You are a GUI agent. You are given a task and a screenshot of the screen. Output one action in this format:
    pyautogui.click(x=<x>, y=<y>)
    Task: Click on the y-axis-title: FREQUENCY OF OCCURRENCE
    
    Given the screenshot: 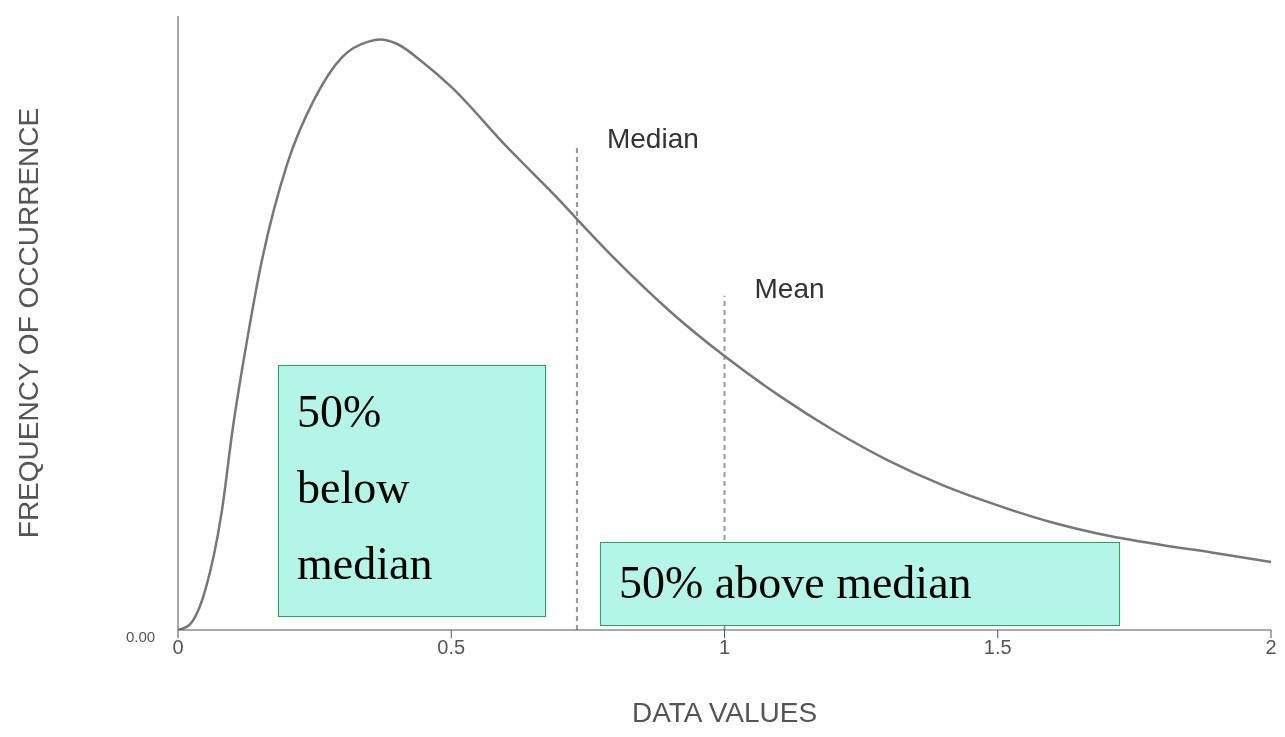 What is the action you would take?
    pyautogui.click(x=28, y=323)
    